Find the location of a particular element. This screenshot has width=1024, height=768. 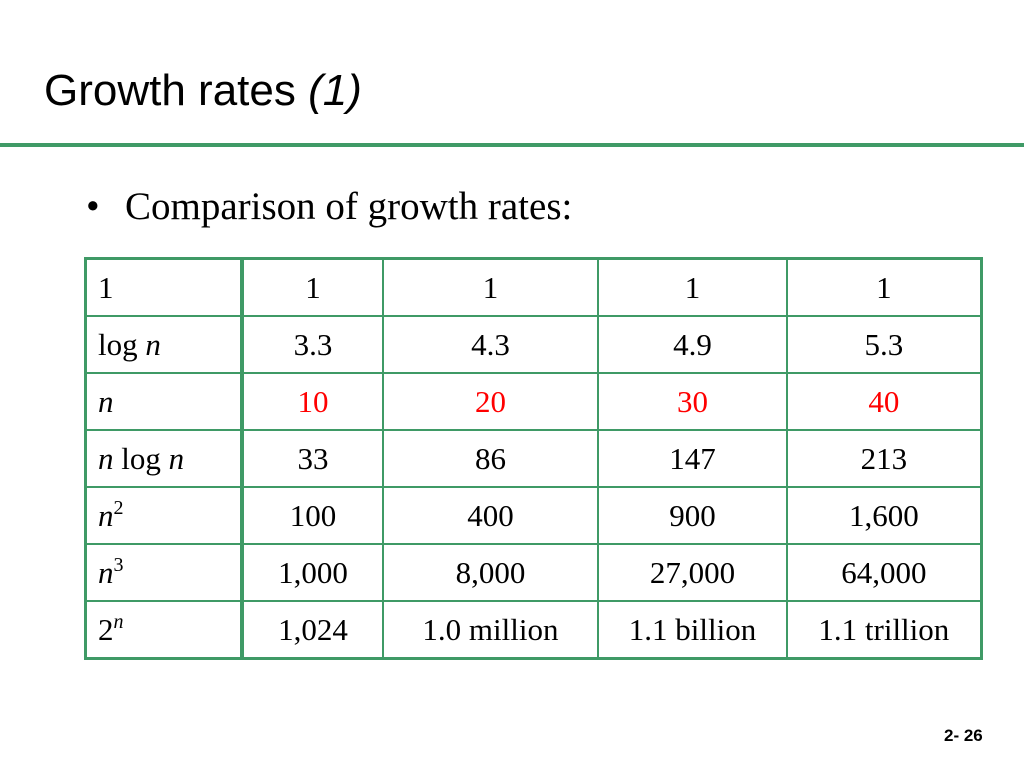

page-number: 2- 26 is located at coordinates (963, 735).